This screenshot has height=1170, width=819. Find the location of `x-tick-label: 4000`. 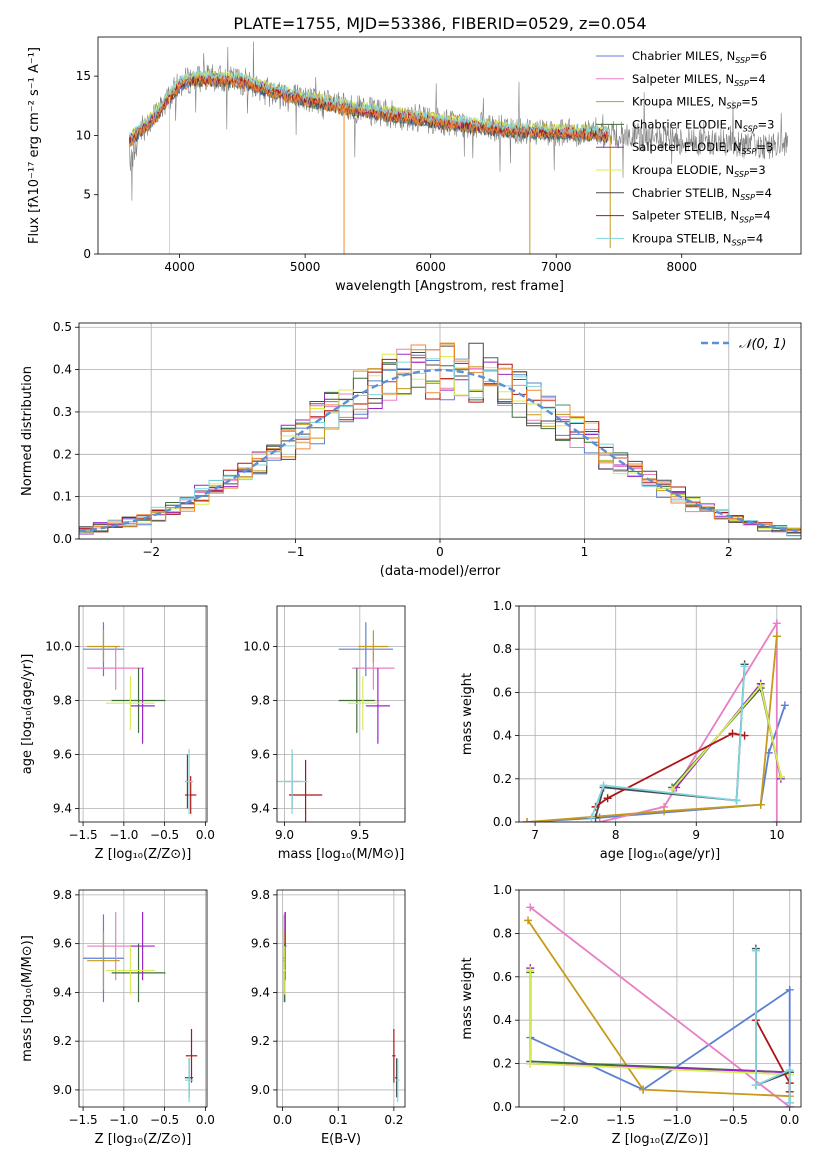

x-tick-label: 4000 is located at coordinates (179, 267).